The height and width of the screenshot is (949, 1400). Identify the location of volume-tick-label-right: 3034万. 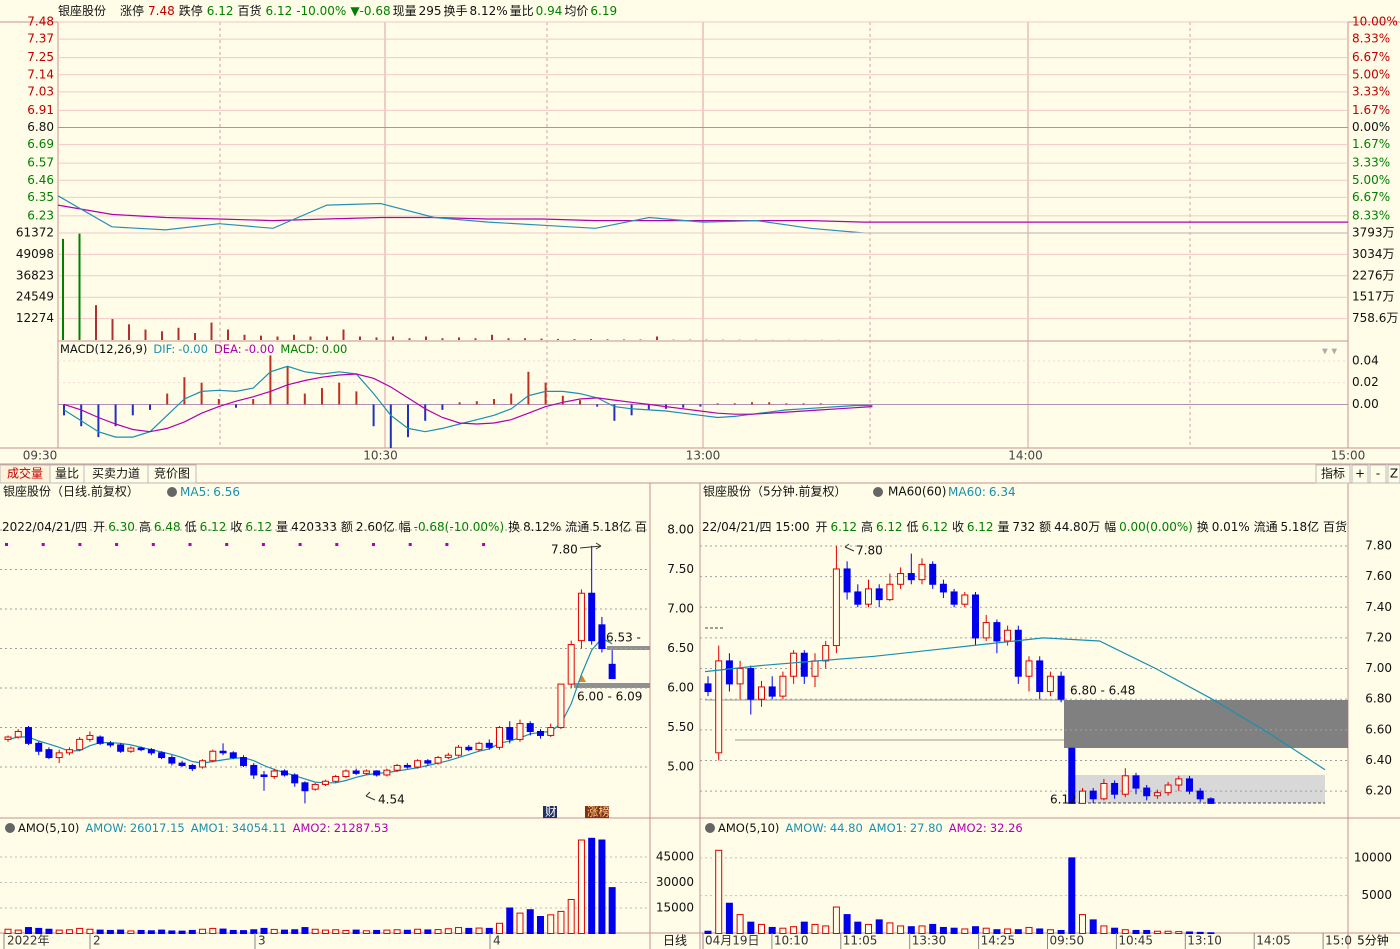
(1373, 254).